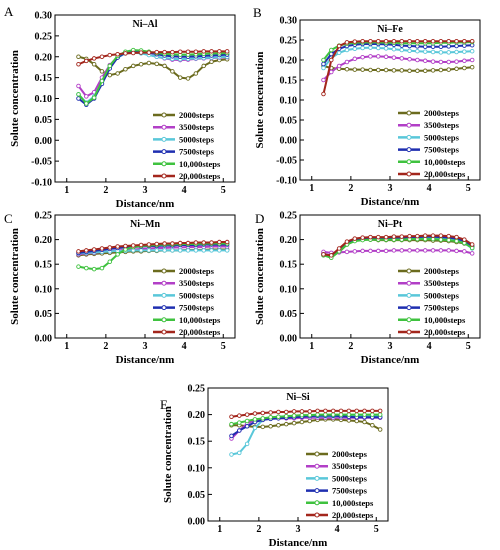  I want to click on legend-label: 3500steps, so click(197, 127).